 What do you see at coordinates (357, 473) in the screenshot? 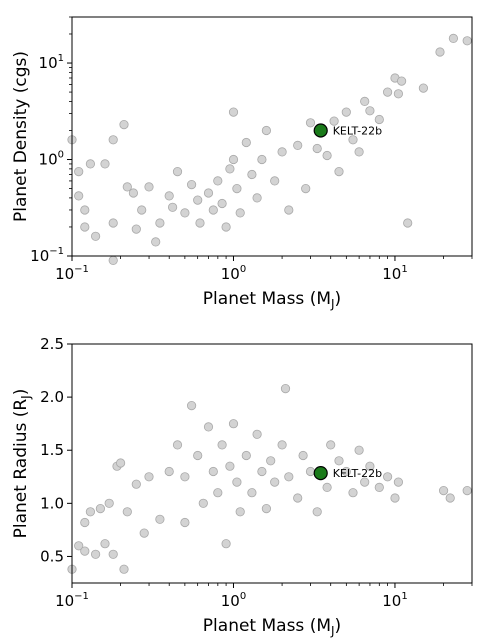
I see `highlight-label: KELT-22b` at bounding box center [357, 473].